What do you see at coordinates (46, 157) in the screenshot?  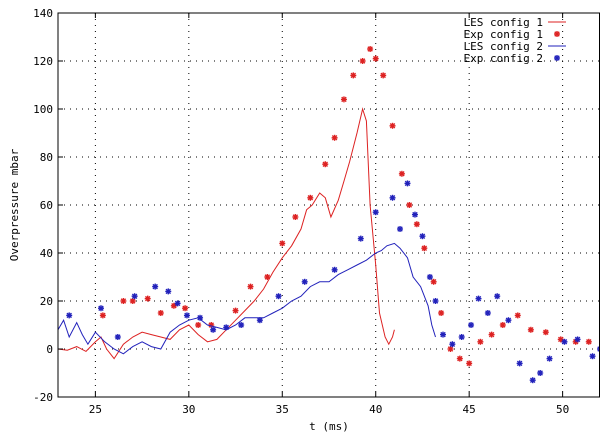 I see `y-tick-label: 80` at bounding box center [46, 157].